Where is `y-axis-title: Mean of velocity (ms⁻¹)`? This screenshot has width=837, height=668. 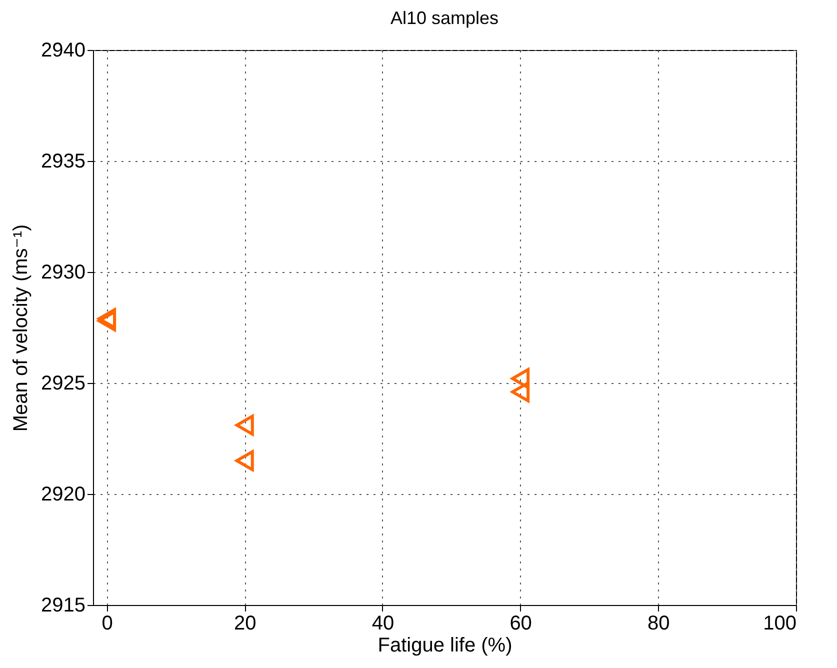 y-axis-title: Mean of velocity (ms⁻¹) is located at coordinates (21, 328).